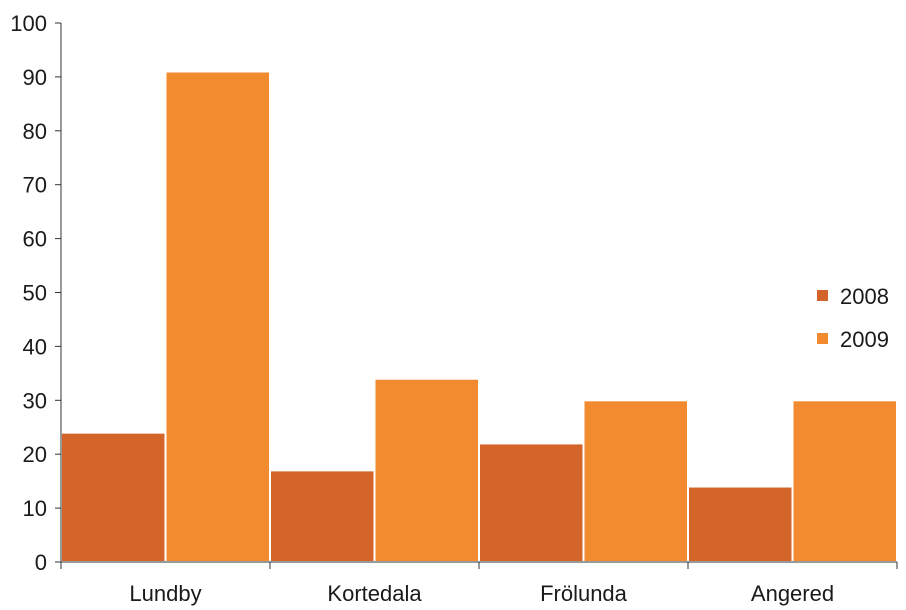 Image resolution: width=906 pixels, height=610 pixels. Describe the element at coordinates (822, 338) in the screenshot. I see `legend-swatch-2009` at that location.